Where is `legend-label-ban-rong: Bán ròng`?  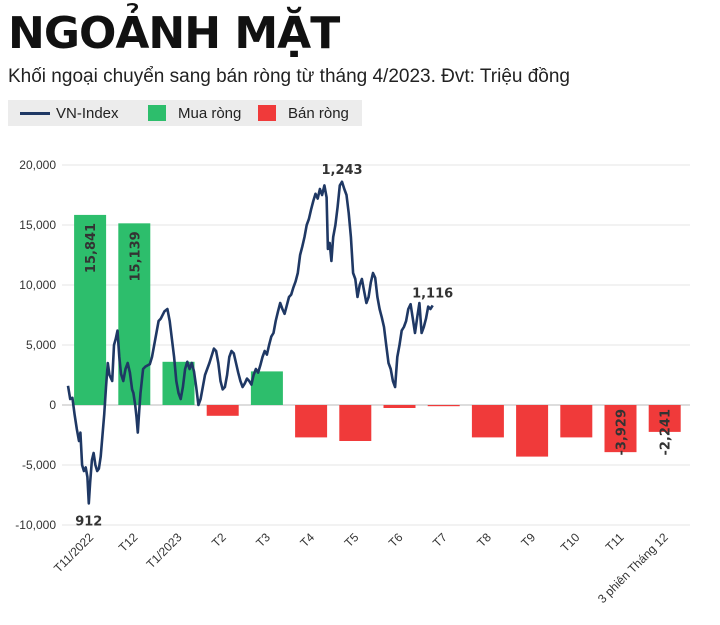 legend-label-ban-rong: Bán ròng is located at coordinates (318, 113).